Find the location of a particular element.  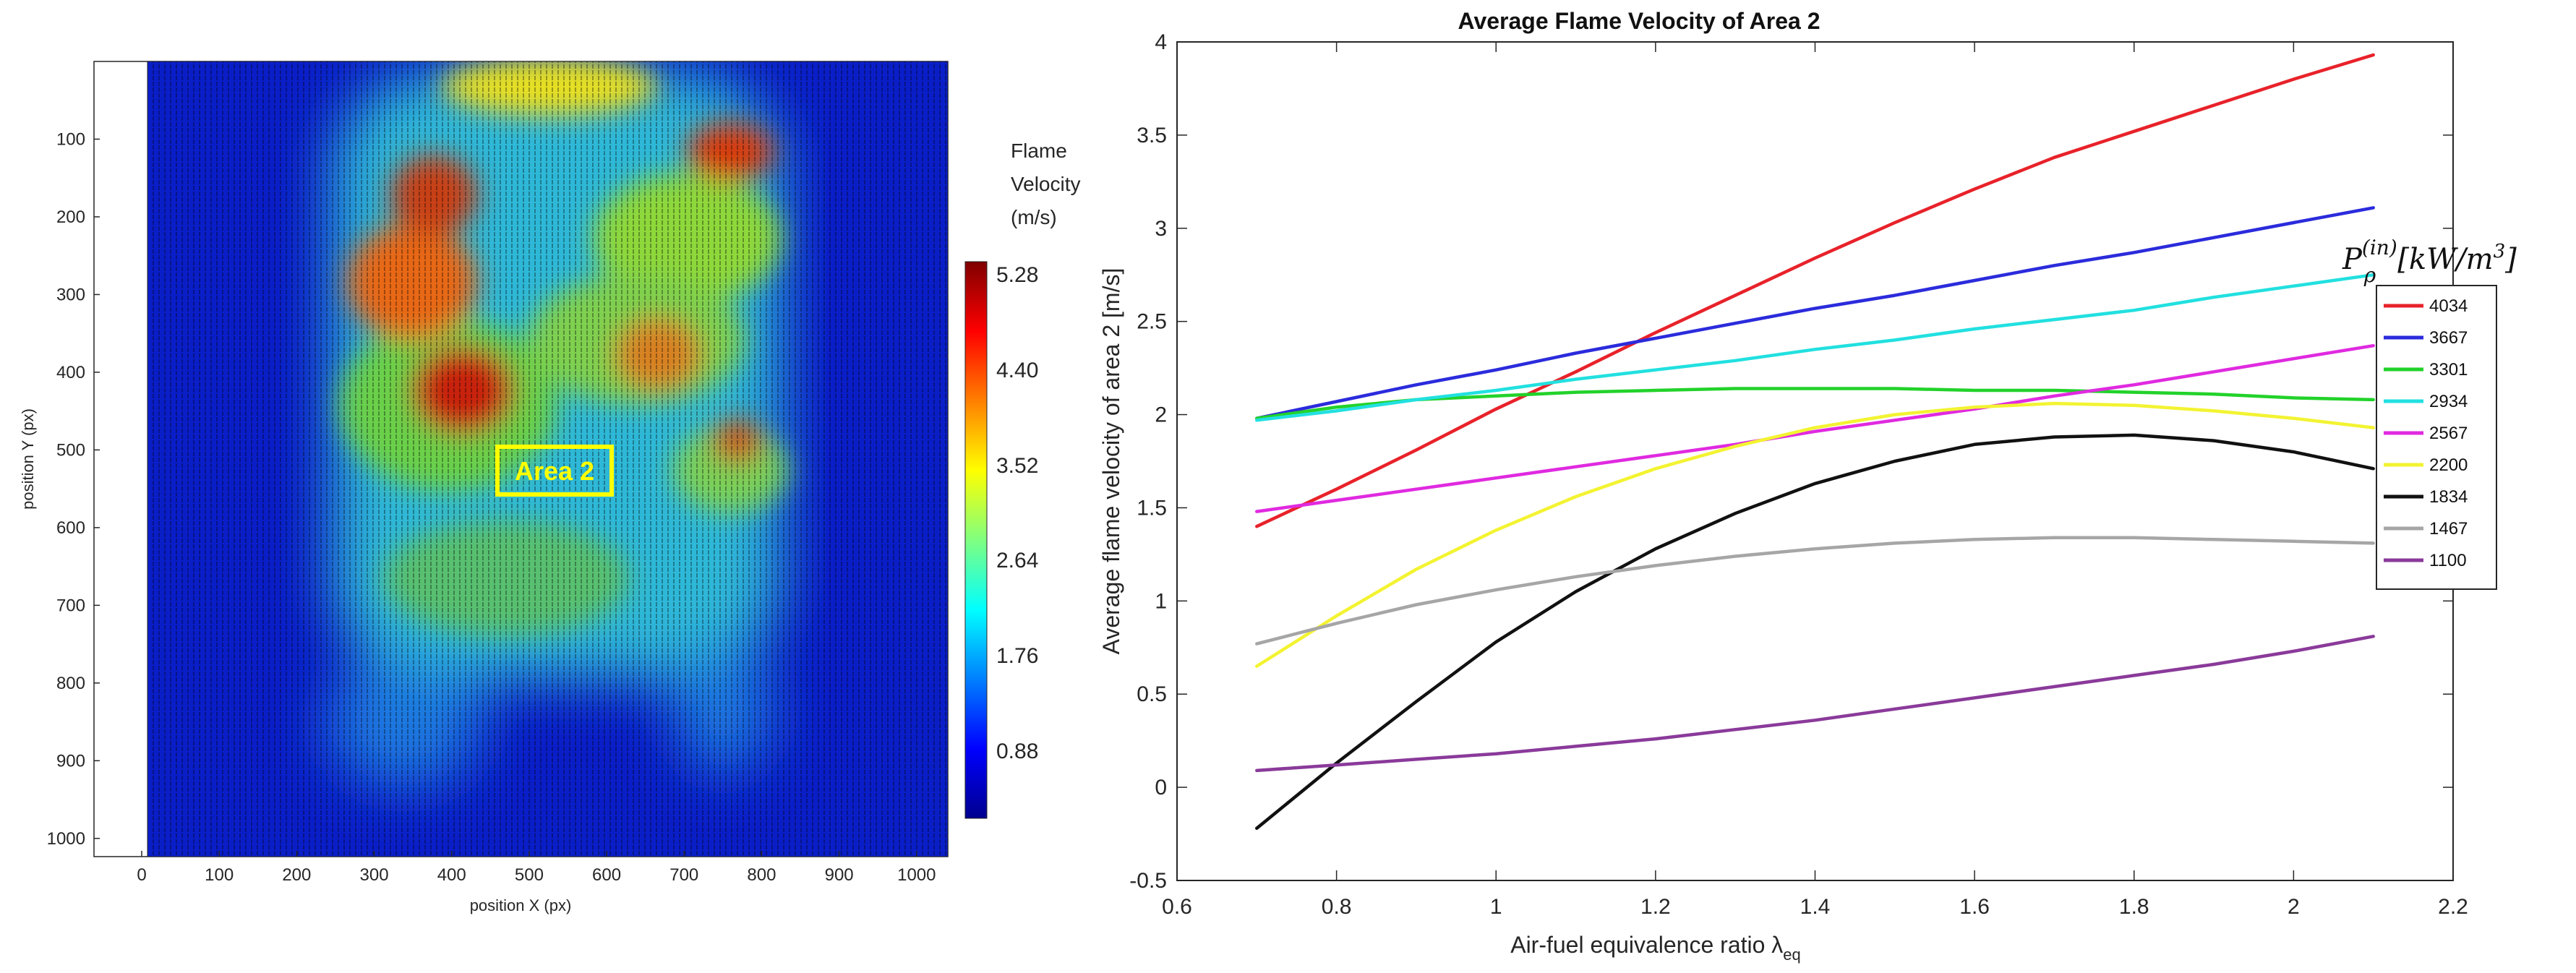

colorbar-tick: 5.28 is located at coordinates (1017, 275).